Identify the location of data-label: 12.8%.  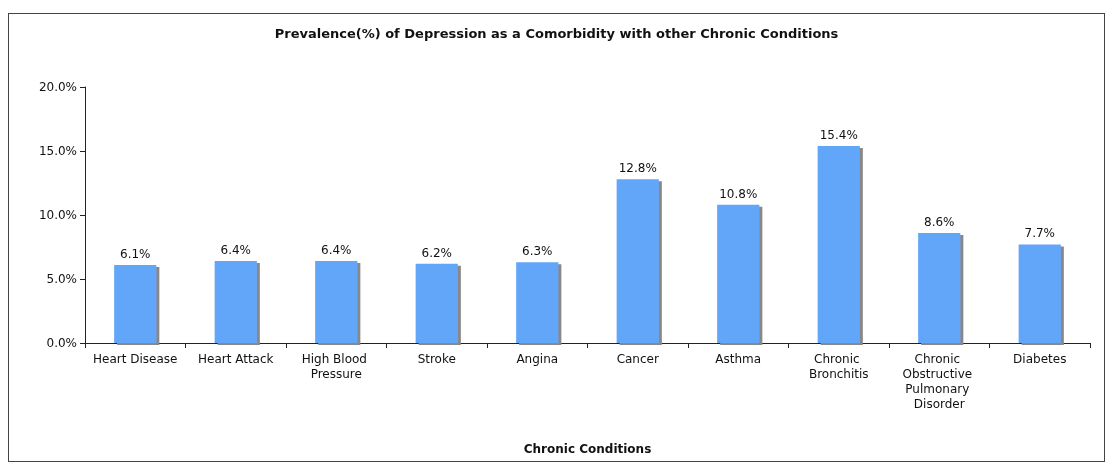
(637, 168).